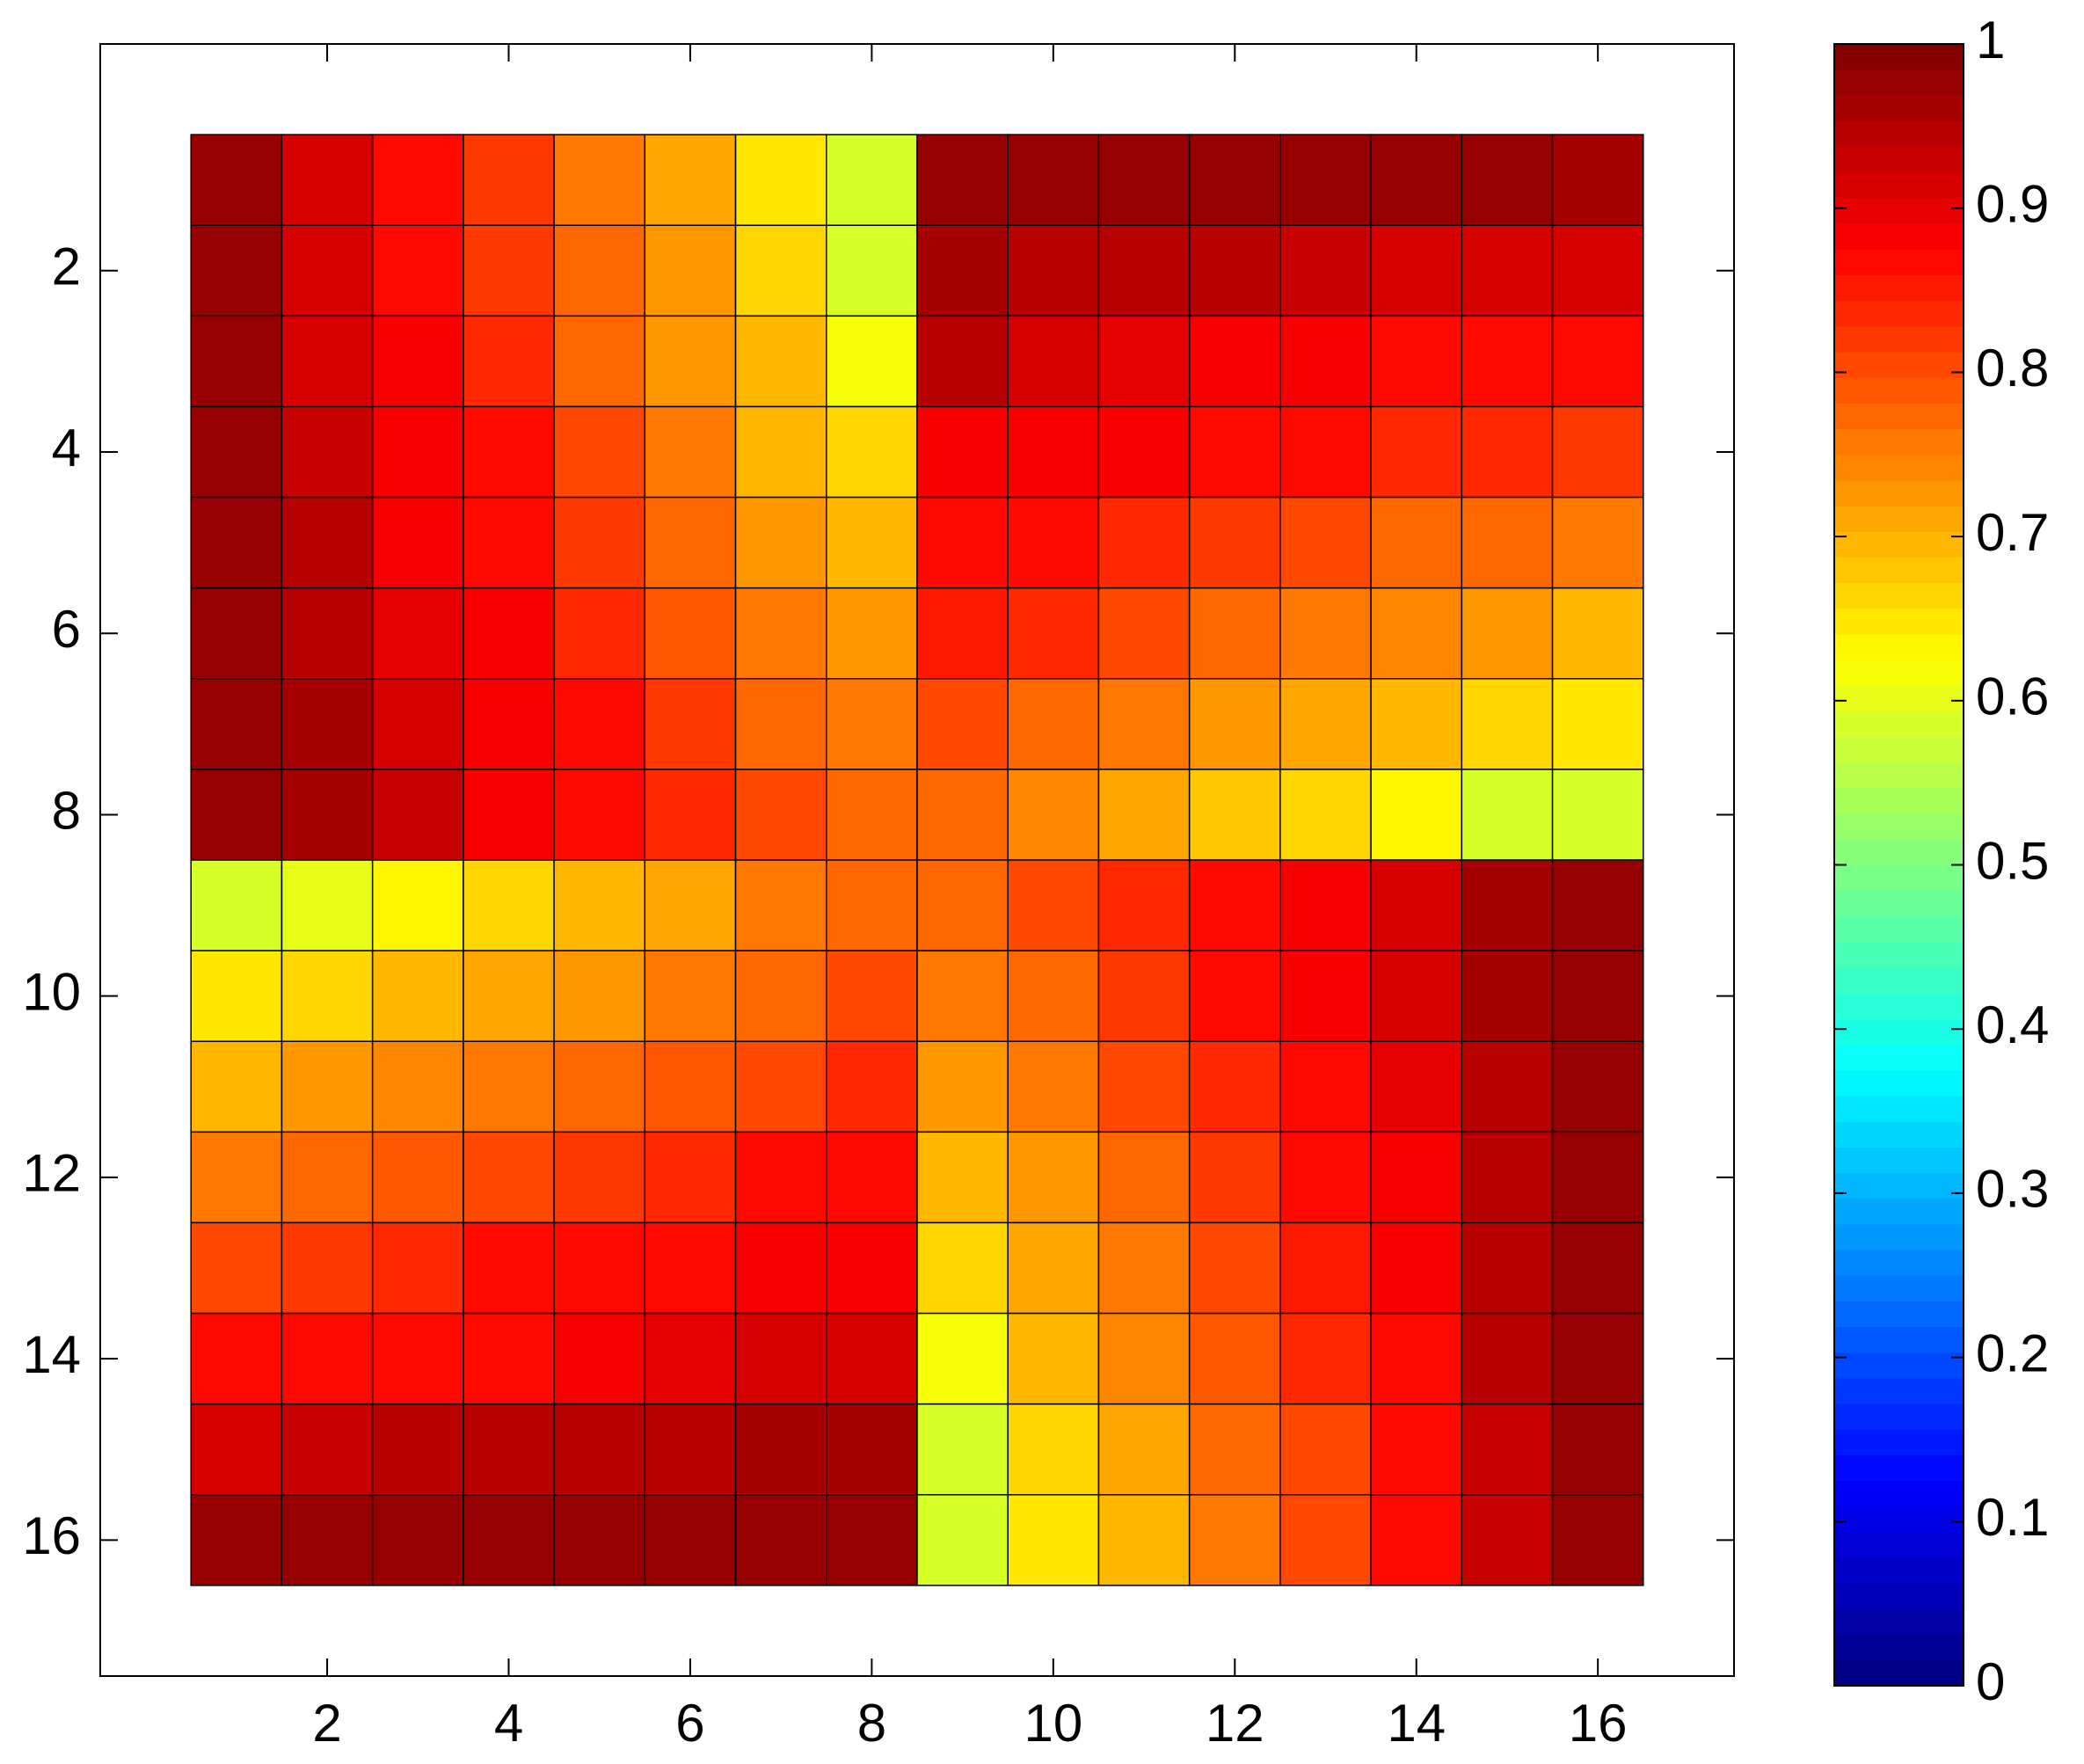  I want to click on colorbar-tick-label: 0.3, so click(2012, 1189).